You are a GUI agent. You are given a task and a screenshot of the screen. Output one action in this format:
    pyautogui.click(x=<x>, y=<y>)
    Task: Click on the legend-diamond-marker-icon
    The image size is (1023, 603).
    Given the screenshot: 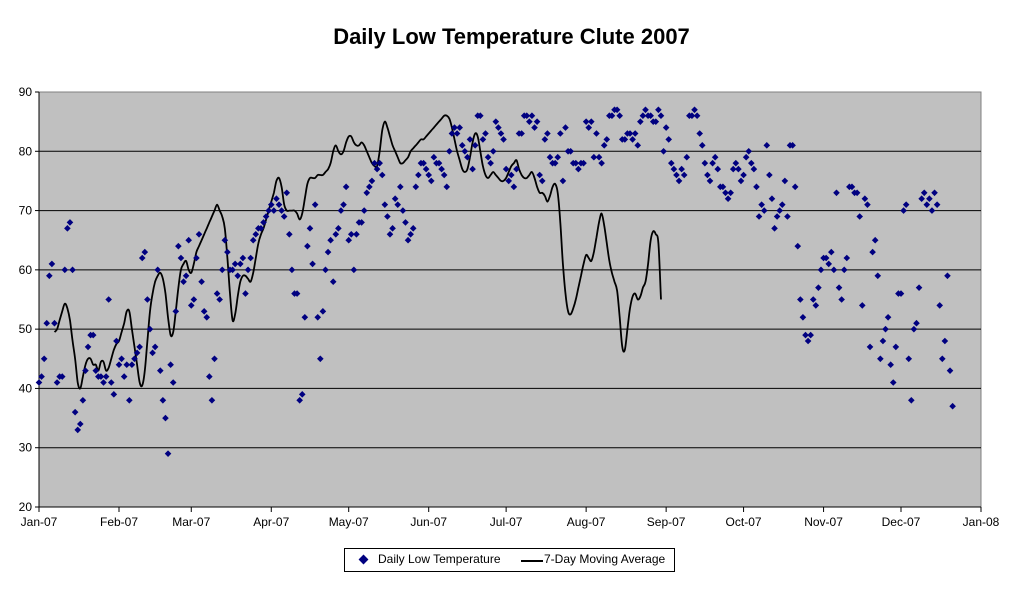 What is the action you would take?
    pyautogui.click(x=363, y=559)
    